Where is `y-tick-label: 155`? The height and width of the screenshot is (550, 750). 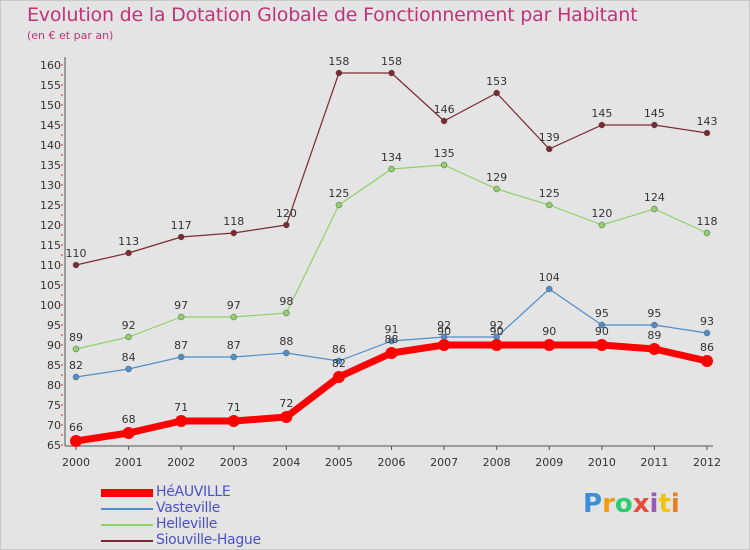
y-tick-label: 155 is located at coordinates (50, 85).